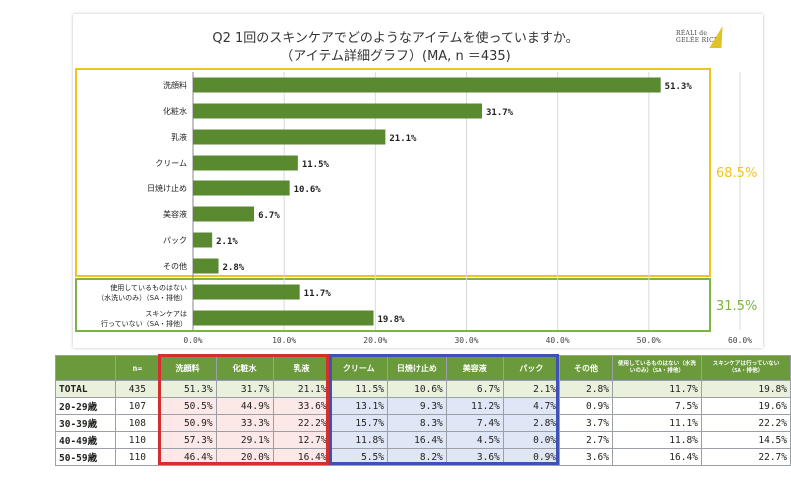 The image size is (791, 499). I want to click on table-header-cell: 日焼け止め, so click(417, 368).